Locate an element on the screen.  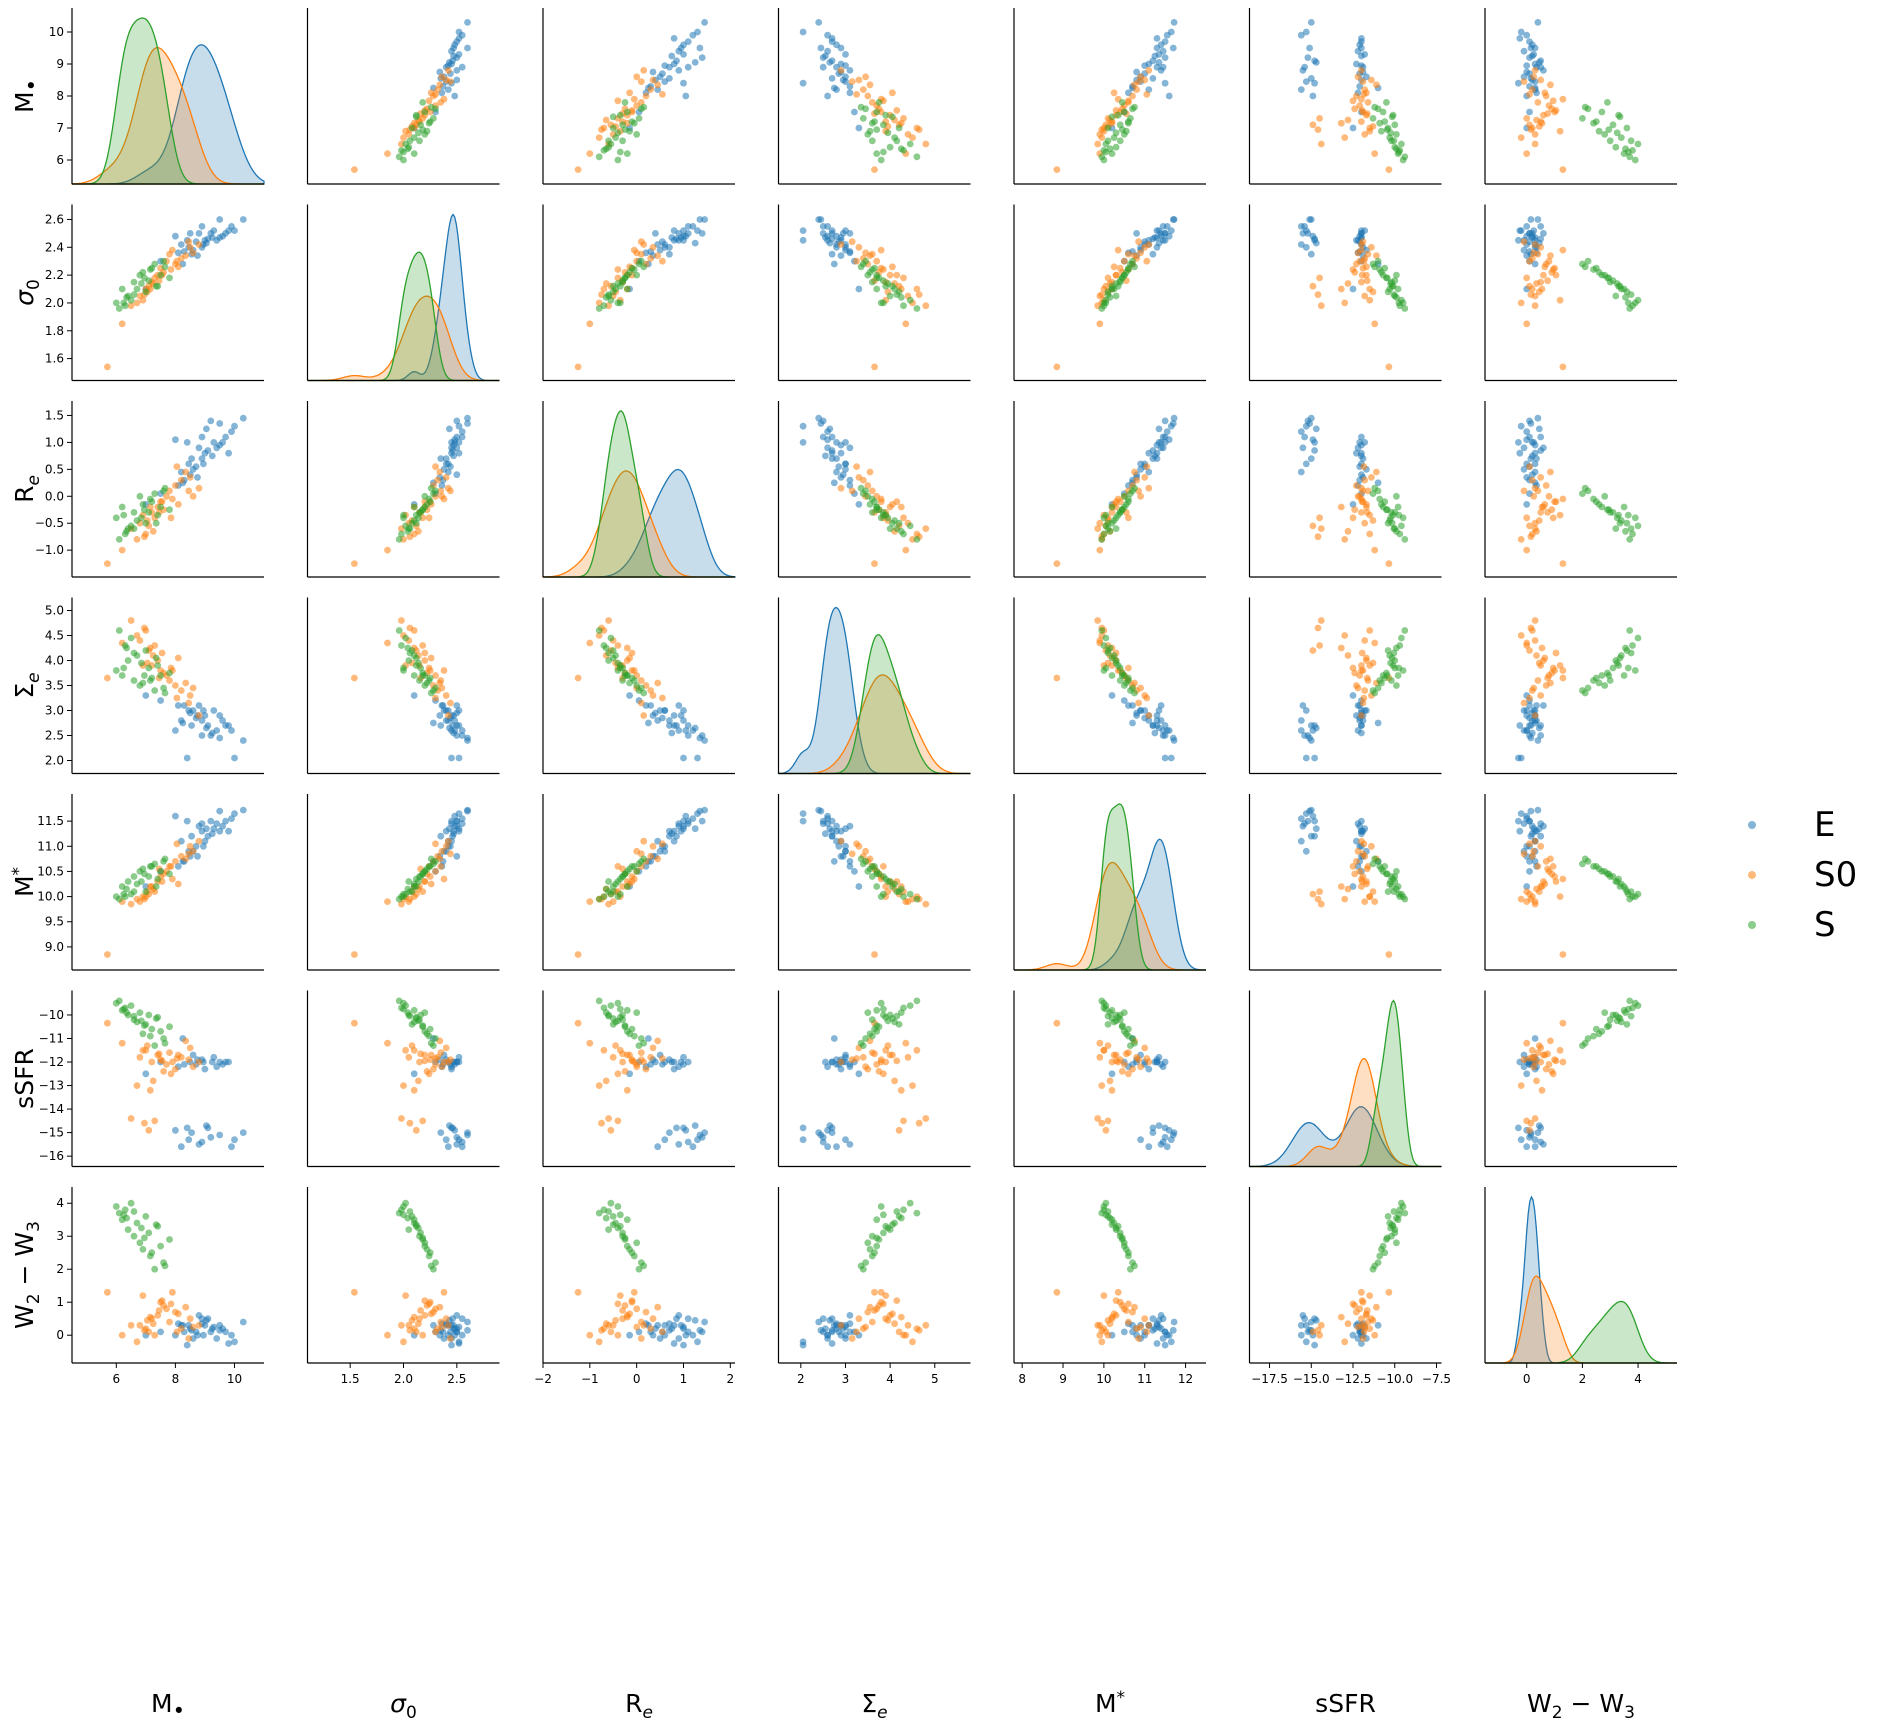
panel-mstar-vs-sigma_e is located at coordinates (874, 882).